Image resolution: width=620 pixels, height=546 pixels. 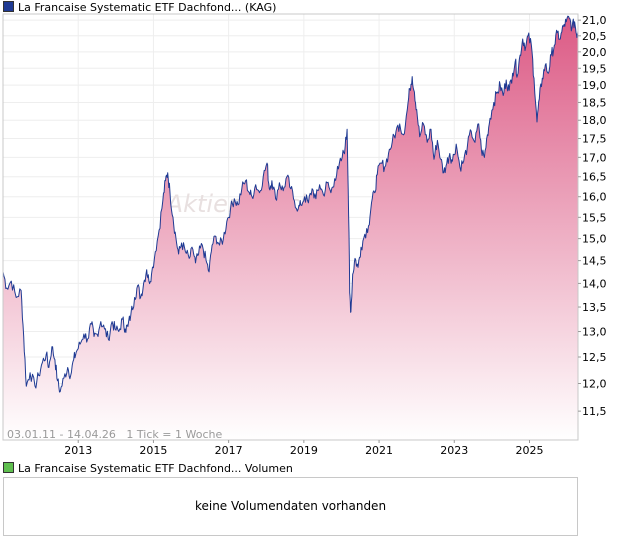 I want to click on y-tick-label: 17,0, so click(x=594, y=157).